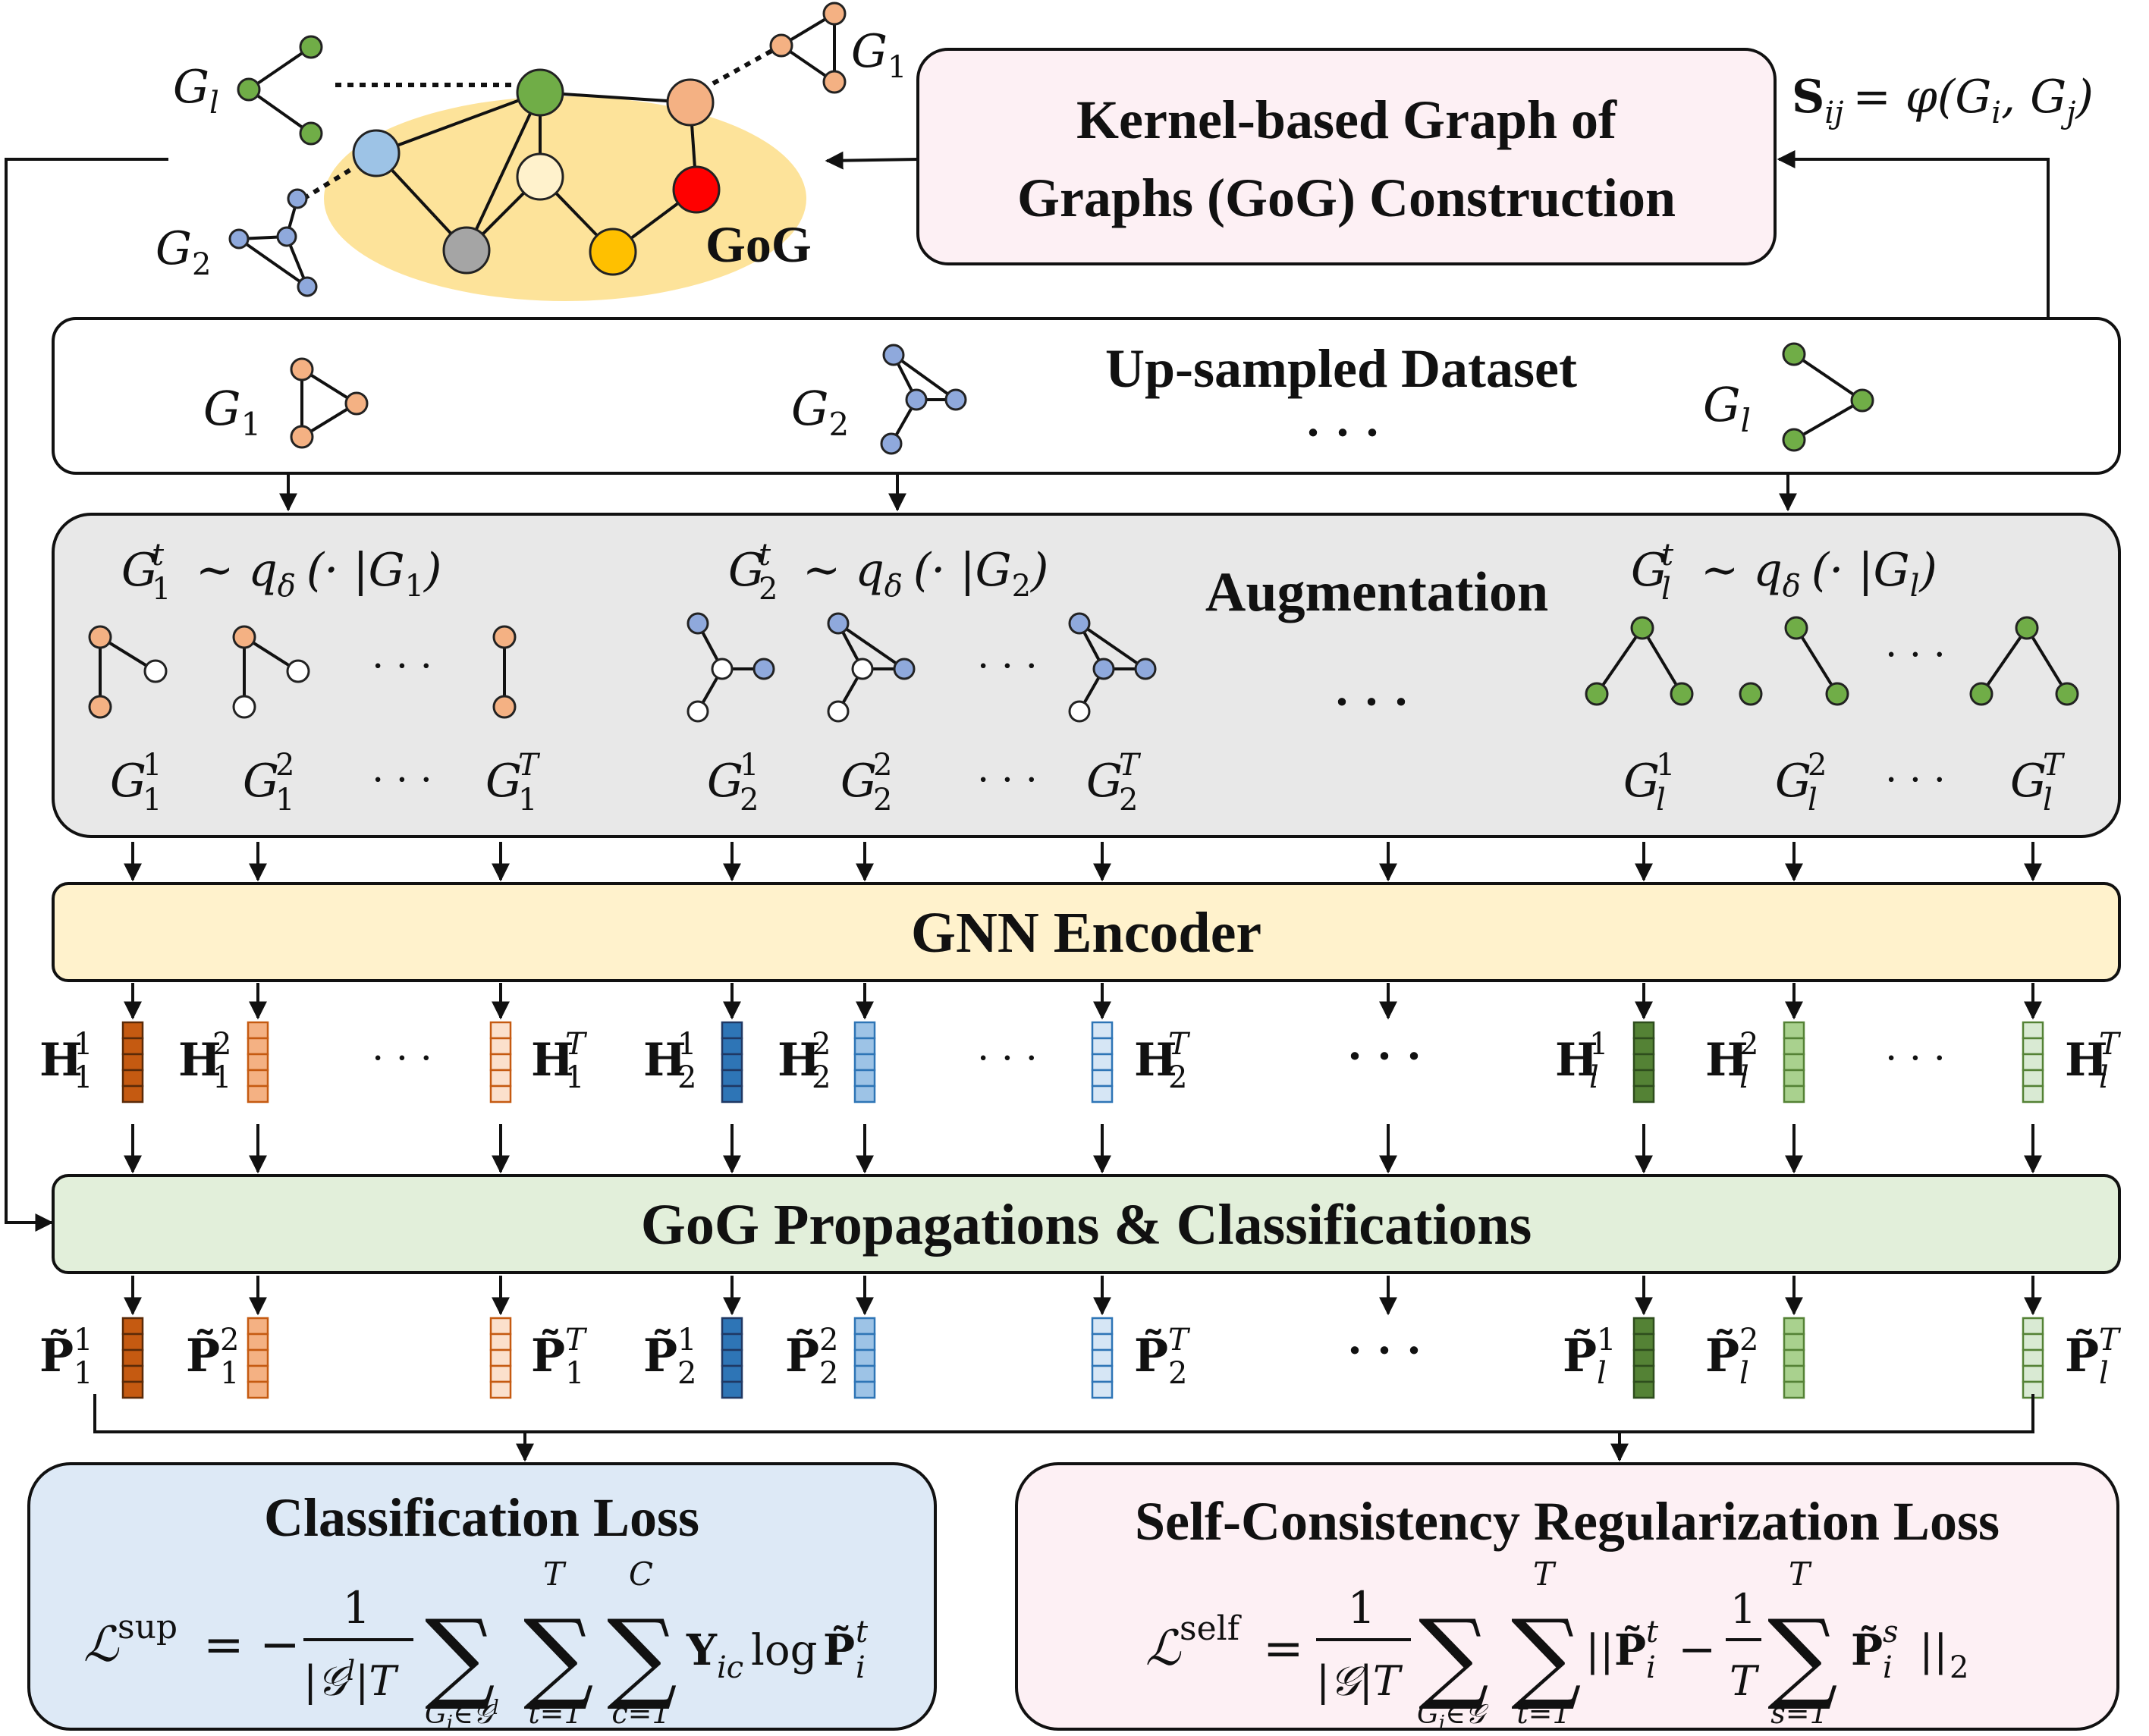 The image size is (2149, 1736). I want to click on self-consistency-loss-box, so click(1567, 1596).